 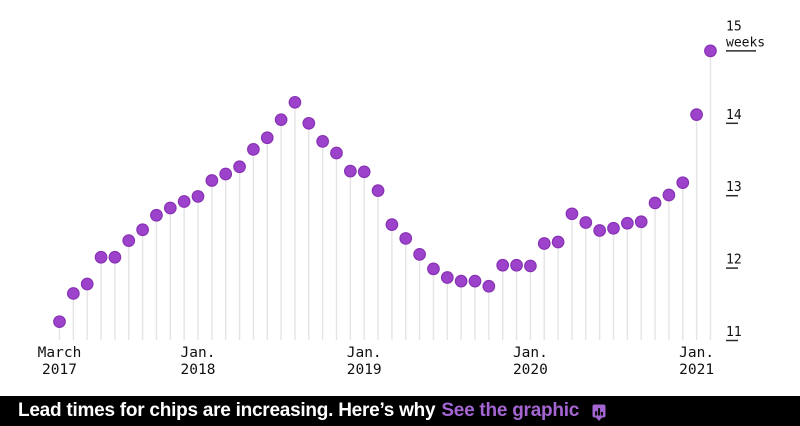 I want to click on x-tick-label-year: 2020, so click(x=530, y=370).